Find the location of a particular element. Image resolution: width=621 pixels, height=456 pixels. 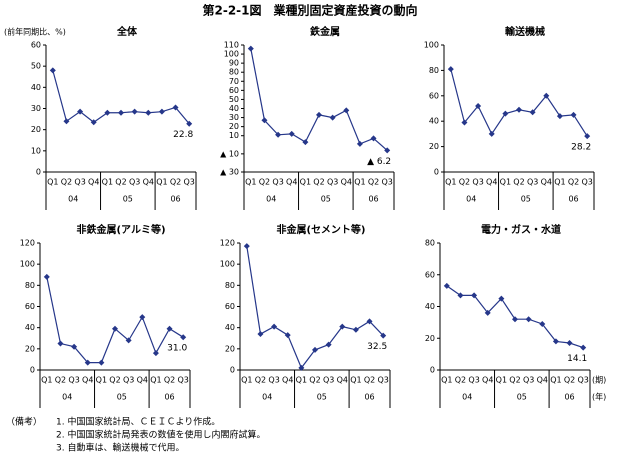

chart-title: 輸送機械 is located at coordinates (525, 31).